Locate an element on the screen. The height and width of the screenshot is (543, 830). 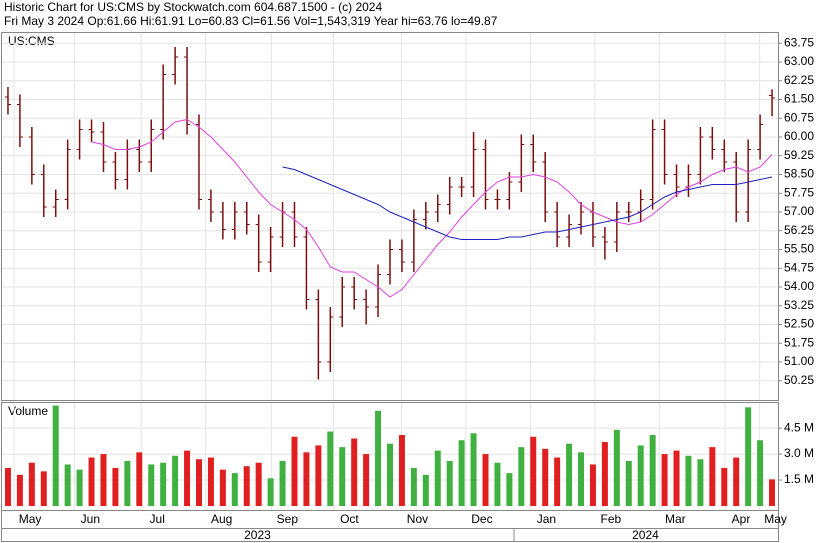
y-tick-label: 1.5 M is located at coordinates (799, 479).